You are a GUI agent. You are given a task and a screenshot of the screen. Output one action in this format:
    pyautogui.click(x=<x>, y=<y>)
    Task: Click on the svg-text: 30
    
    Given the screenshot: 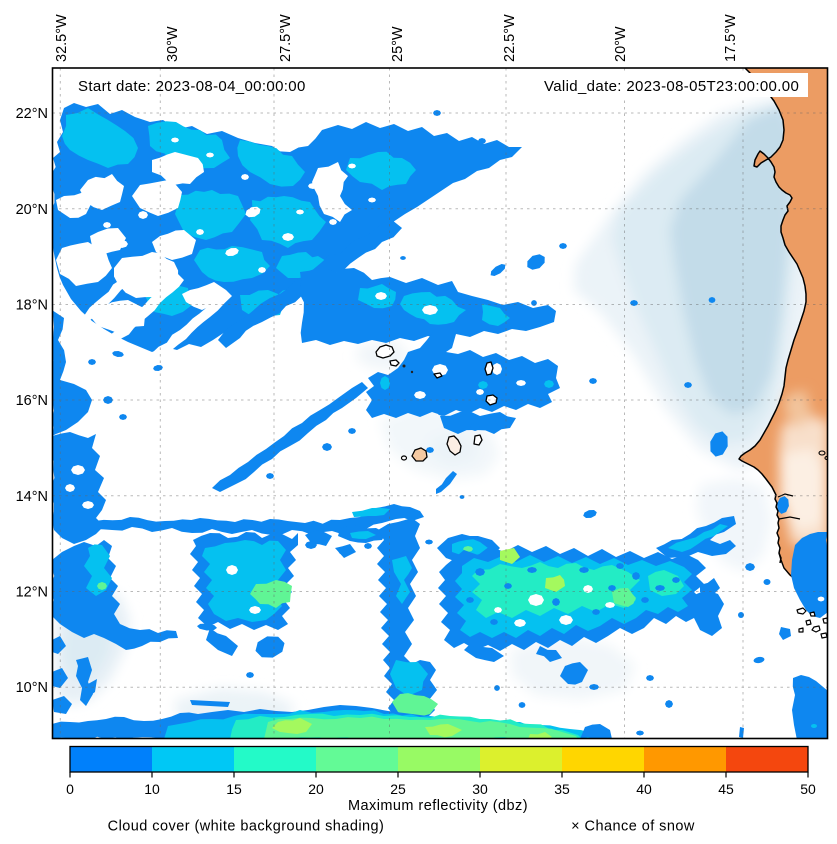 What is the action you would take?
    pyautogui.click(x=480, y=789)
    